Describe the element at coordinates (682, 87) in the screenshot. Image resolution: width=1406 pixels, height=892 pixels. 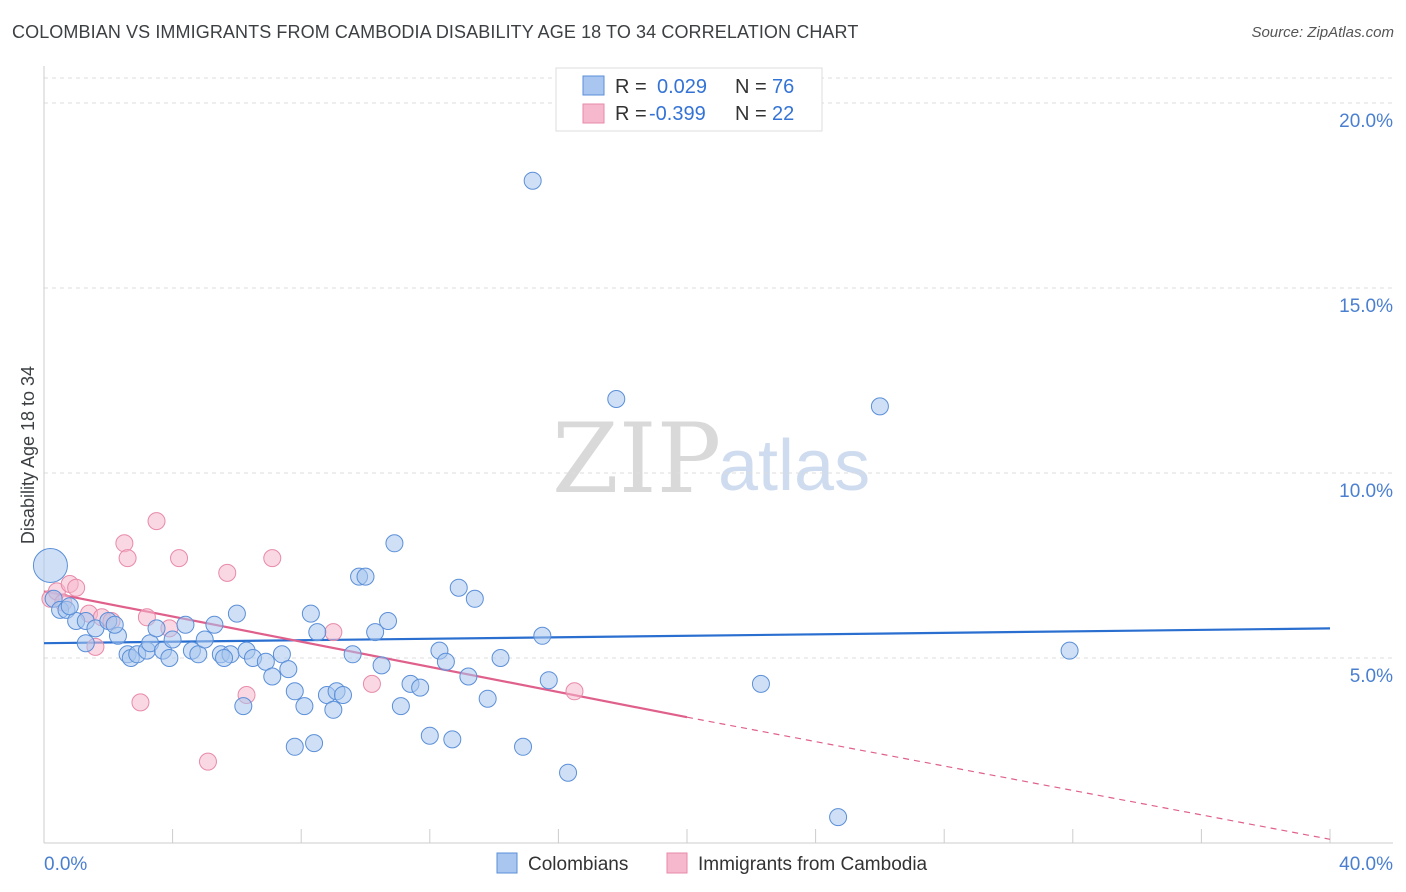
I see `legend-r-value-1: 0.029` at that location.